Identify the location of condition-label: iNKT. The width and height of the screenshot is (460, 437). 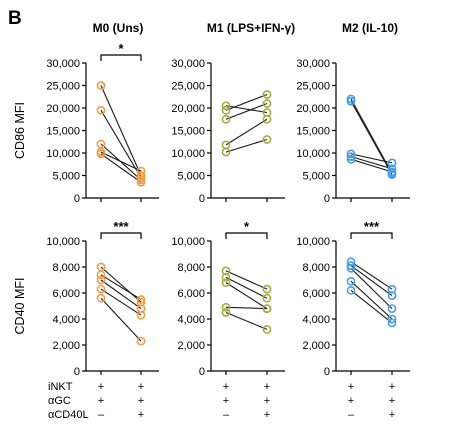
(60, 387).